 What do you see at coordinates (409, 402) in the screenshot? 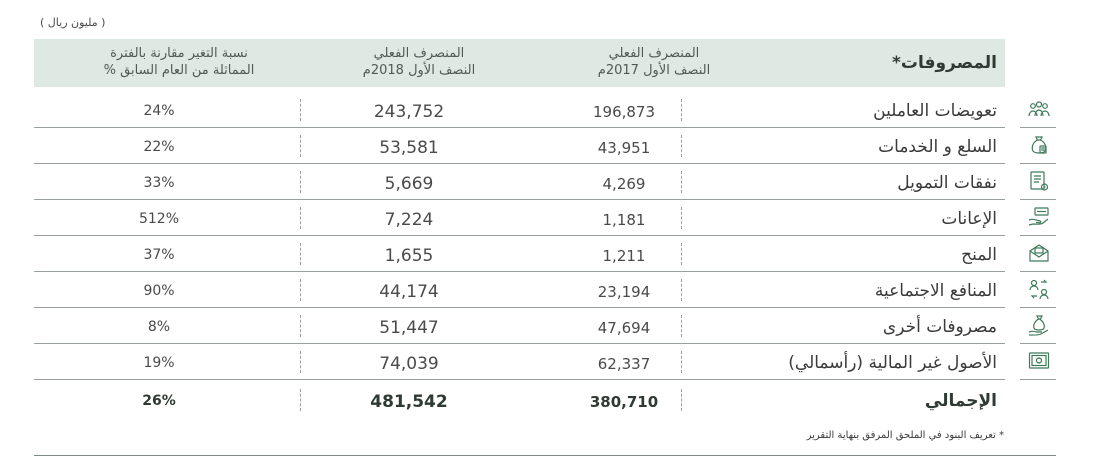
I see `total-value-2018: 481,542` at bounding box center [409, 402].